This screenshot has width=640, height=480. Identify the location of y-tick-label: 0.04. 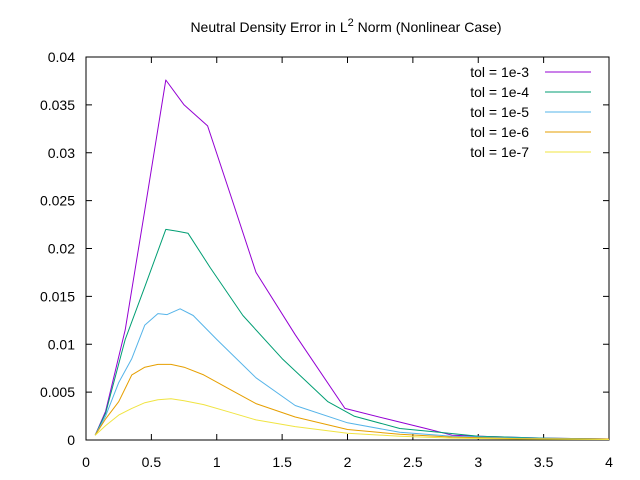
(61, 57).